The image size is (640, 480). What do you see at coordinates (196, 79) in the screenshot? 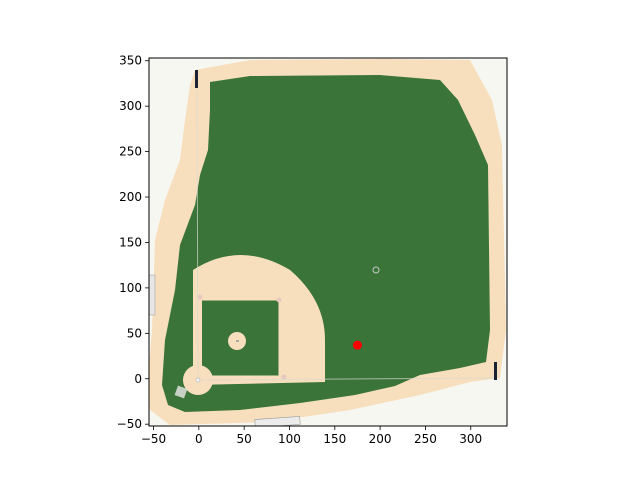
I see `left-foul-pole` at bounding box center [196, 79].